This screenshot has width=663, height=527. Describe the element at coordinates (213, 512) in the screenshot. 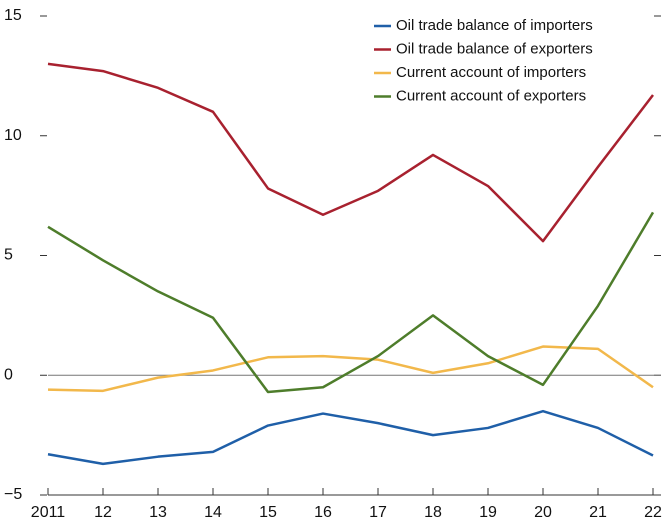

I see `x-tick-label: 14` at that location.